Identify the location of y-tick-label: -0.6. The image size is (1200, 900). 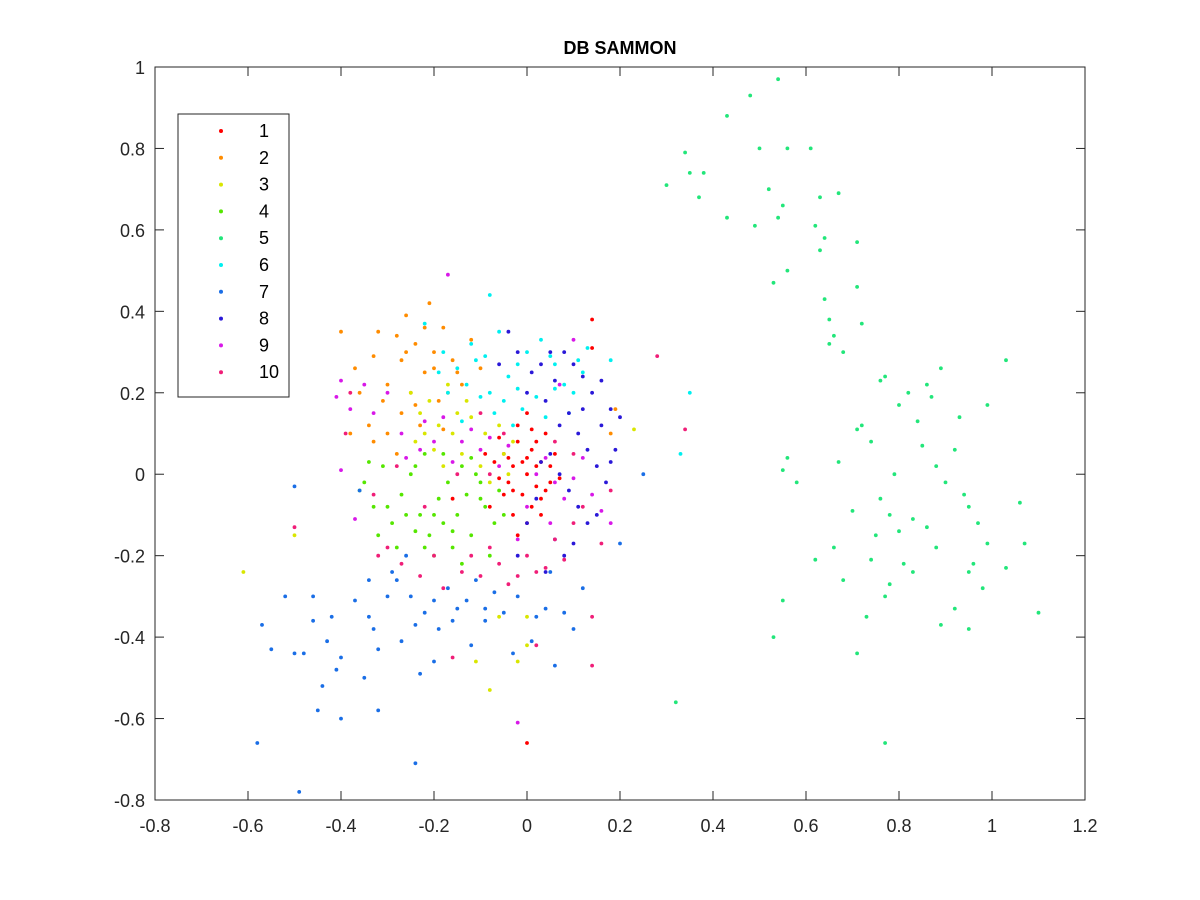
(129, 720).